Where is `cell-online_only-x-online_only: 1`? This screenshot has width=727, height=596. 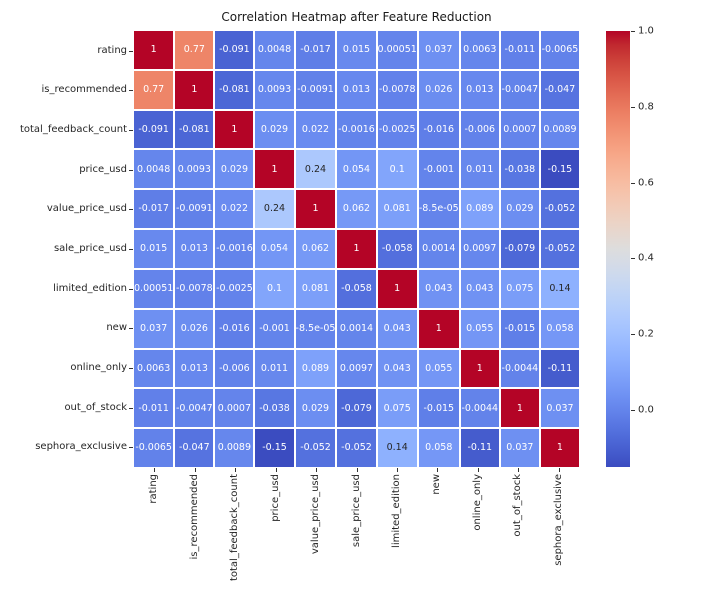
cell-online_only-x-online_only: 1 is located at coordinates (479, 368).